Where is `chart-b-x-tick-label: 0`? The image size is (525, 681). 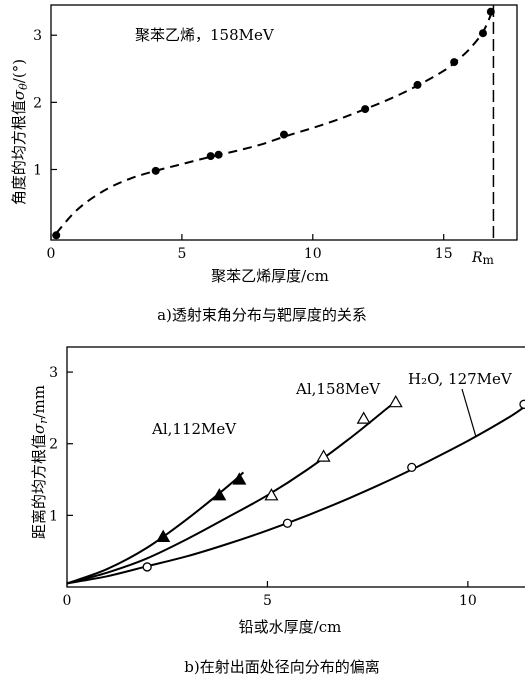 chart-b-x-tick-label: 0 is located at coordinates (67, 601).